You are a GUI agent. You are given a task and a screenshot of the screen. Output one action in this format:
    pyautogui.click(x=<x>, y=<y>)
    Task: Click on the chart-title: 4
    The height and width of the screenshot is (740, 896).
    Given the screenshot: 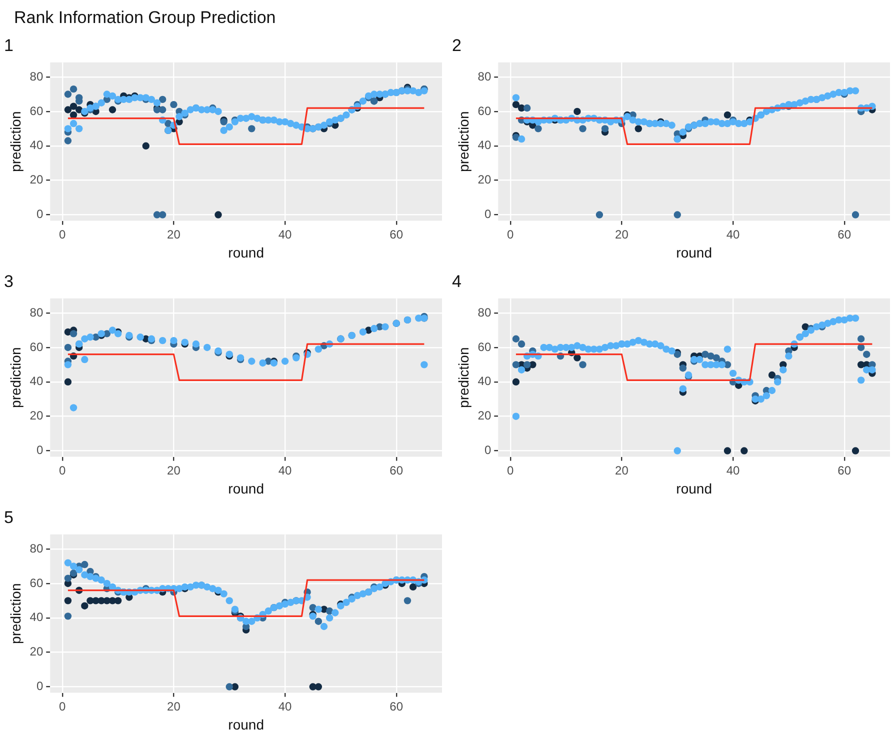 What is the action you would take?
    pyautogui.click(x=457, y=281)
    